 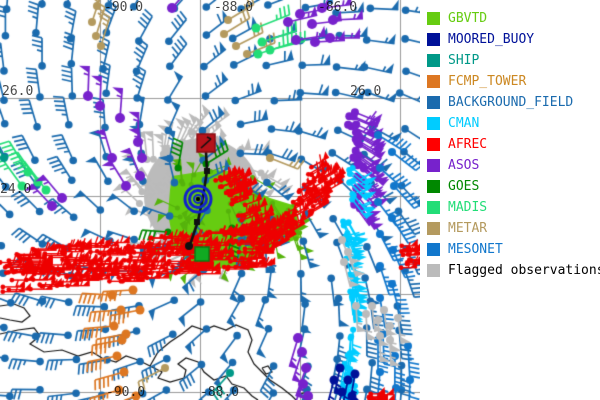 What do you see at coordinates (464, 60) in the screenshot?
I see `legend-label: SHIP` at bounding box center [464, 60].